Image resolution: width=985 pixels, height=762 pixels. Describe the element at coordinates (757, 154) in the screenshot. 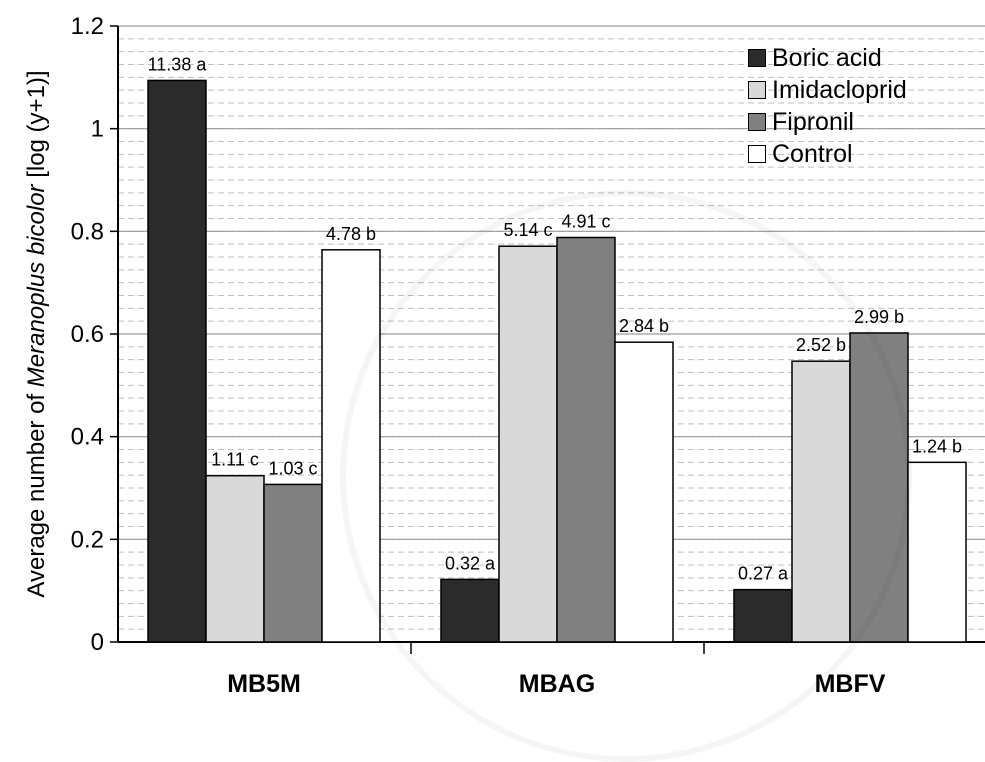

I see `legend-swatch-control` at that location.